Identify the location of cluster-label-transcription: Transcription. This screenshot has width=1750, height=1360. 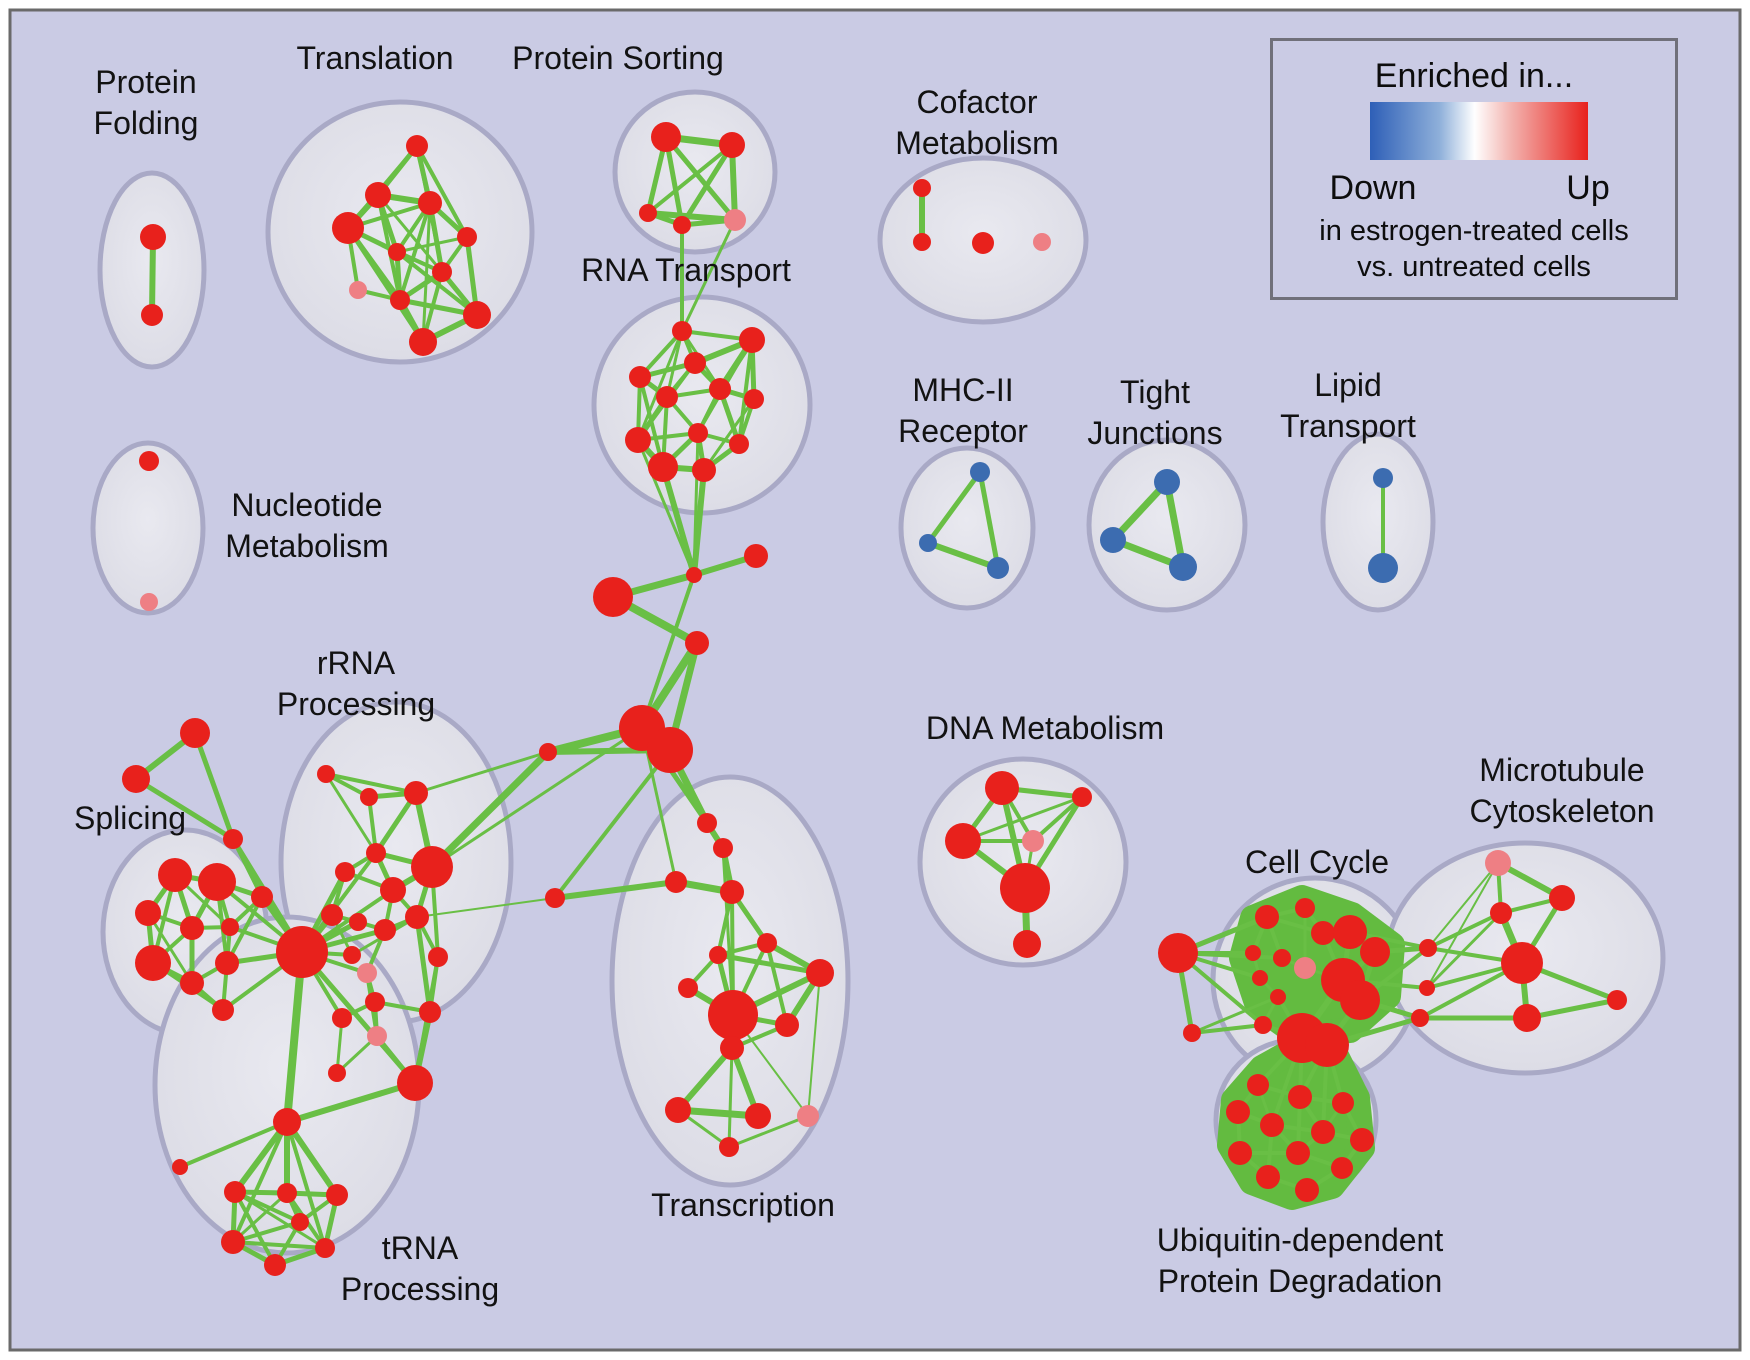
(743, 1205).